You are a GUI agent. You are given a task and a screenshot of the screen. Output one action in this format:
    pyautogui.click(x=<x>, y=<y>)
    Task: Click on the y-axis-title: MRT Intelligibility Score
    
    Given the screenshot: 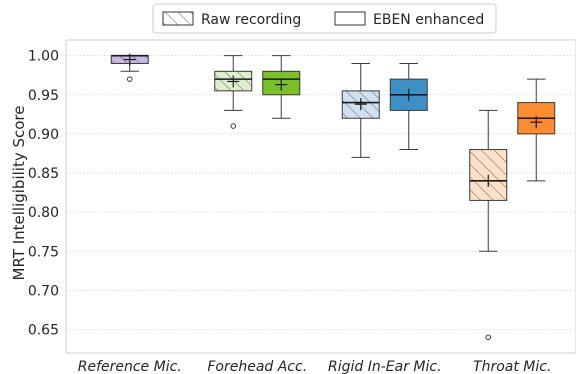 What is the action you would take?
    pyautogui.click(x=19, y=193)
    